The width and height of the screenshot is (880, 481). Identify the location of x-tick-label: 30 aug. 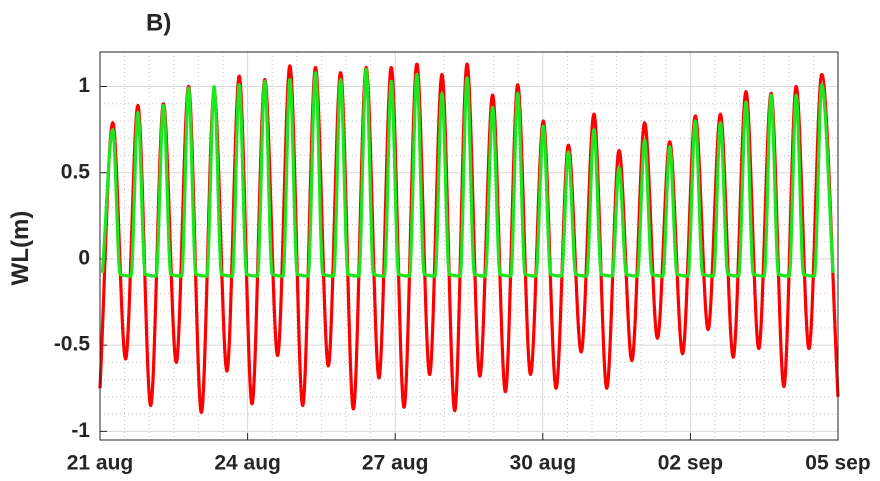
(543, 463).